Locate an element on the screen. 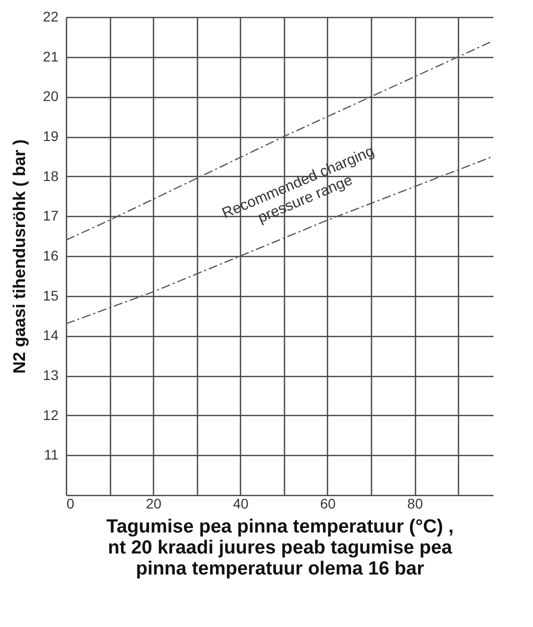  y-tick-label: 12 is located at coordinates (50, 414).